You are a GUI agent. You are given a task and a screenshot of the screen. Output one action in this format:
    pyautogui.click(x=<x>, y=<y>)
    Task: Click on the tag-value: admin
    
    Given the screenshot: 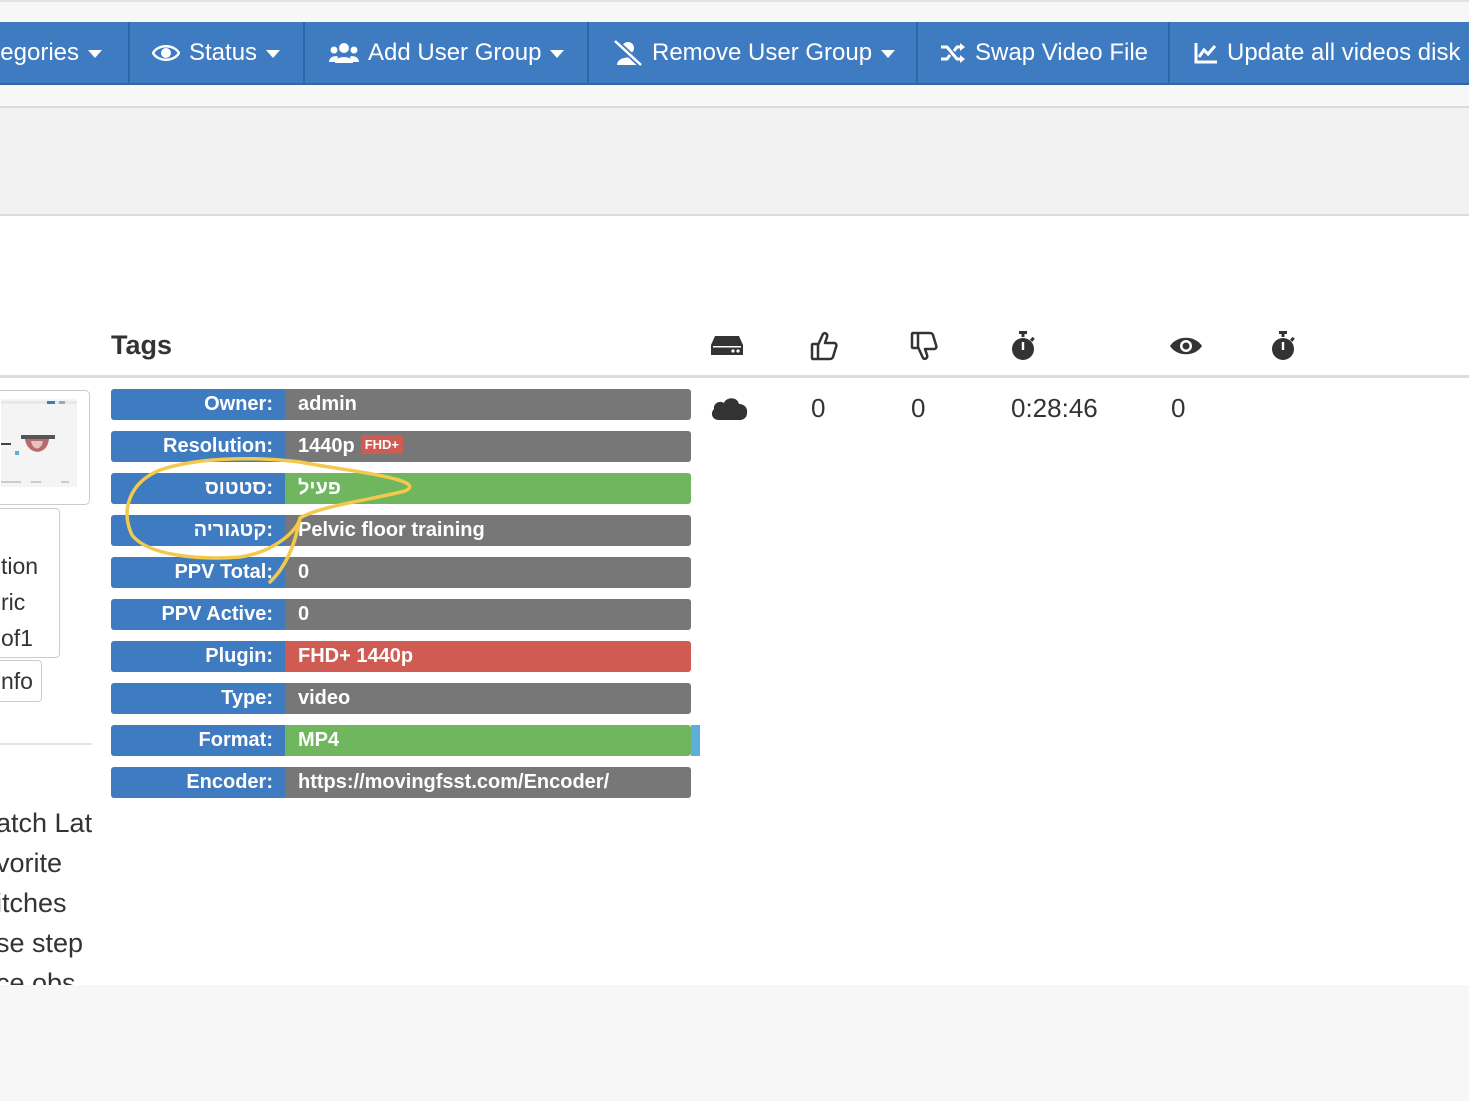 What is the action you would take?
    pyautogui.click(x=488, y=404)
    